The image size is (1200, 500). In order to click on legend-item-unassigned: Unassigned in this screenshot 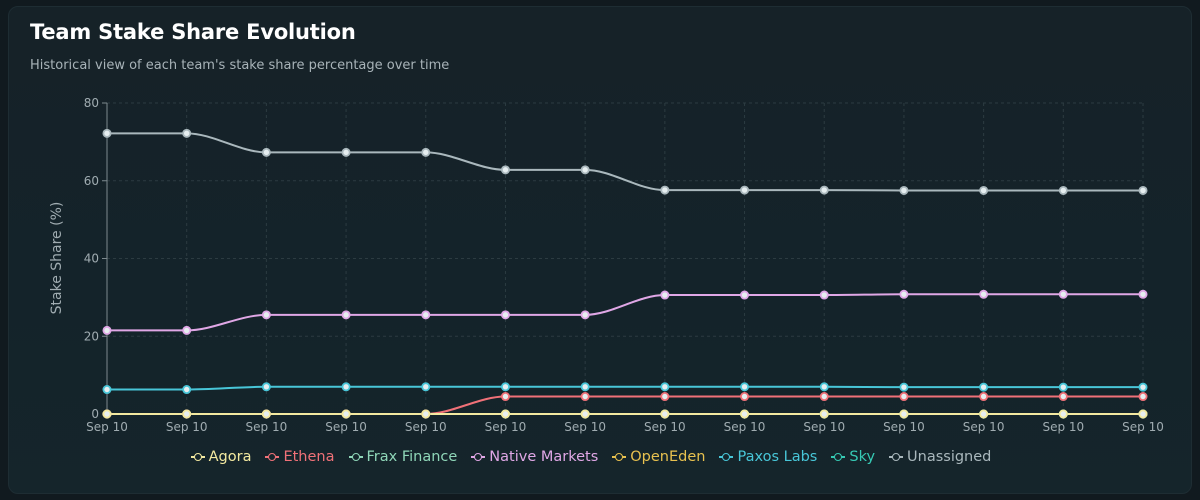, I will do `click(940, 457)`.